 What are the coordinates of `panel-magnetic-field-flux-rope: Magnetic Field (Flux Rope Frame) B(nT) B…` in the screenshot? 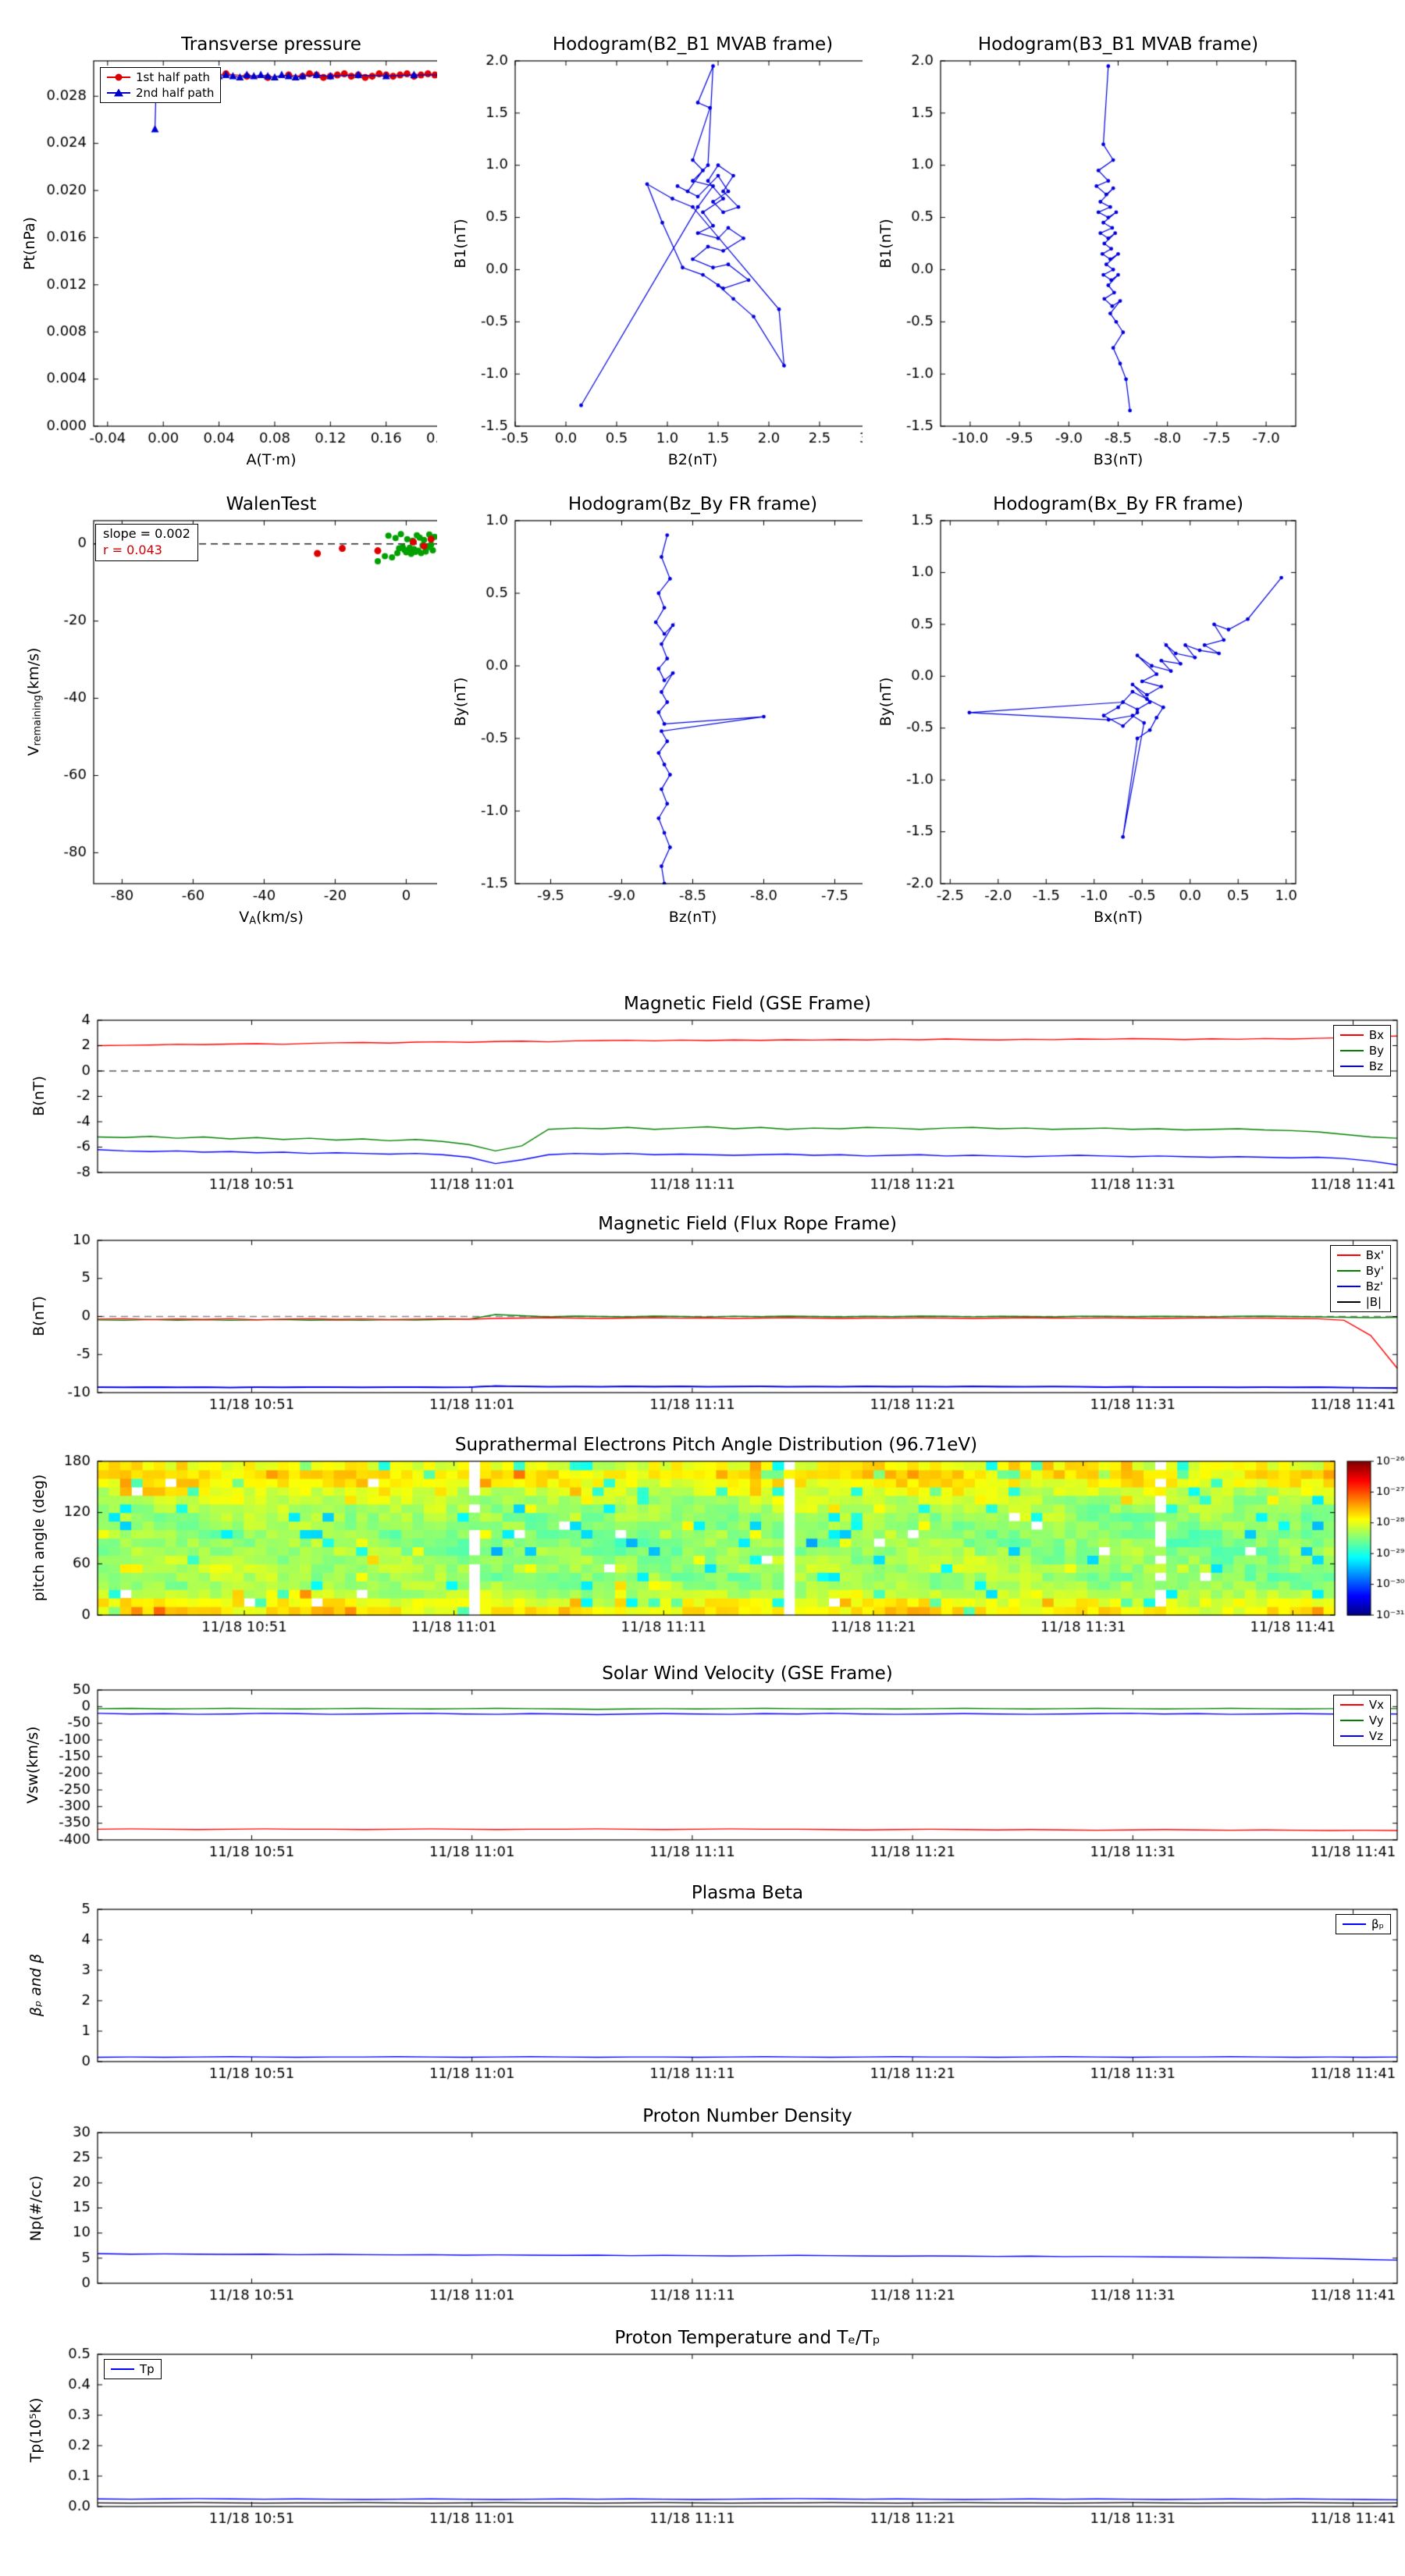 It's located at (711, 1313).